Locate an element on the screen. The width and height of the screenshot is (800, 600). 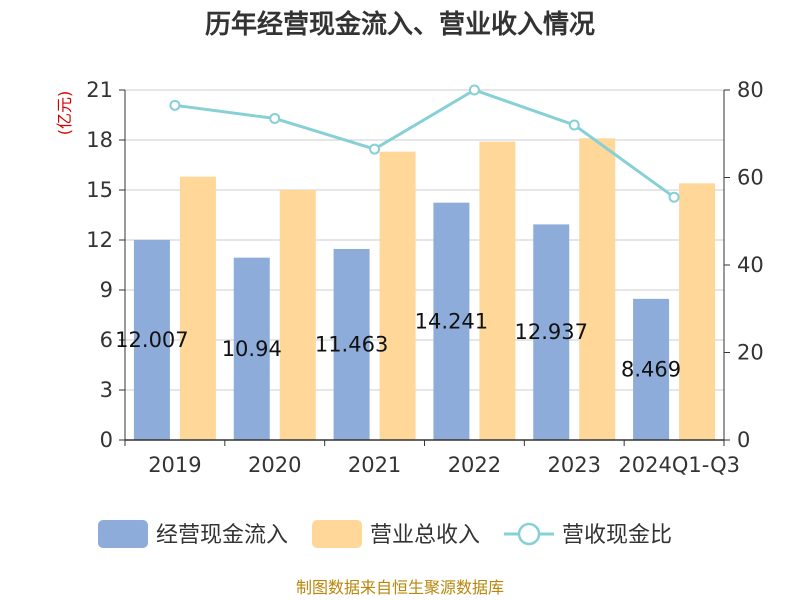
data-label: 11.463 is located at coordinates (351, 344).